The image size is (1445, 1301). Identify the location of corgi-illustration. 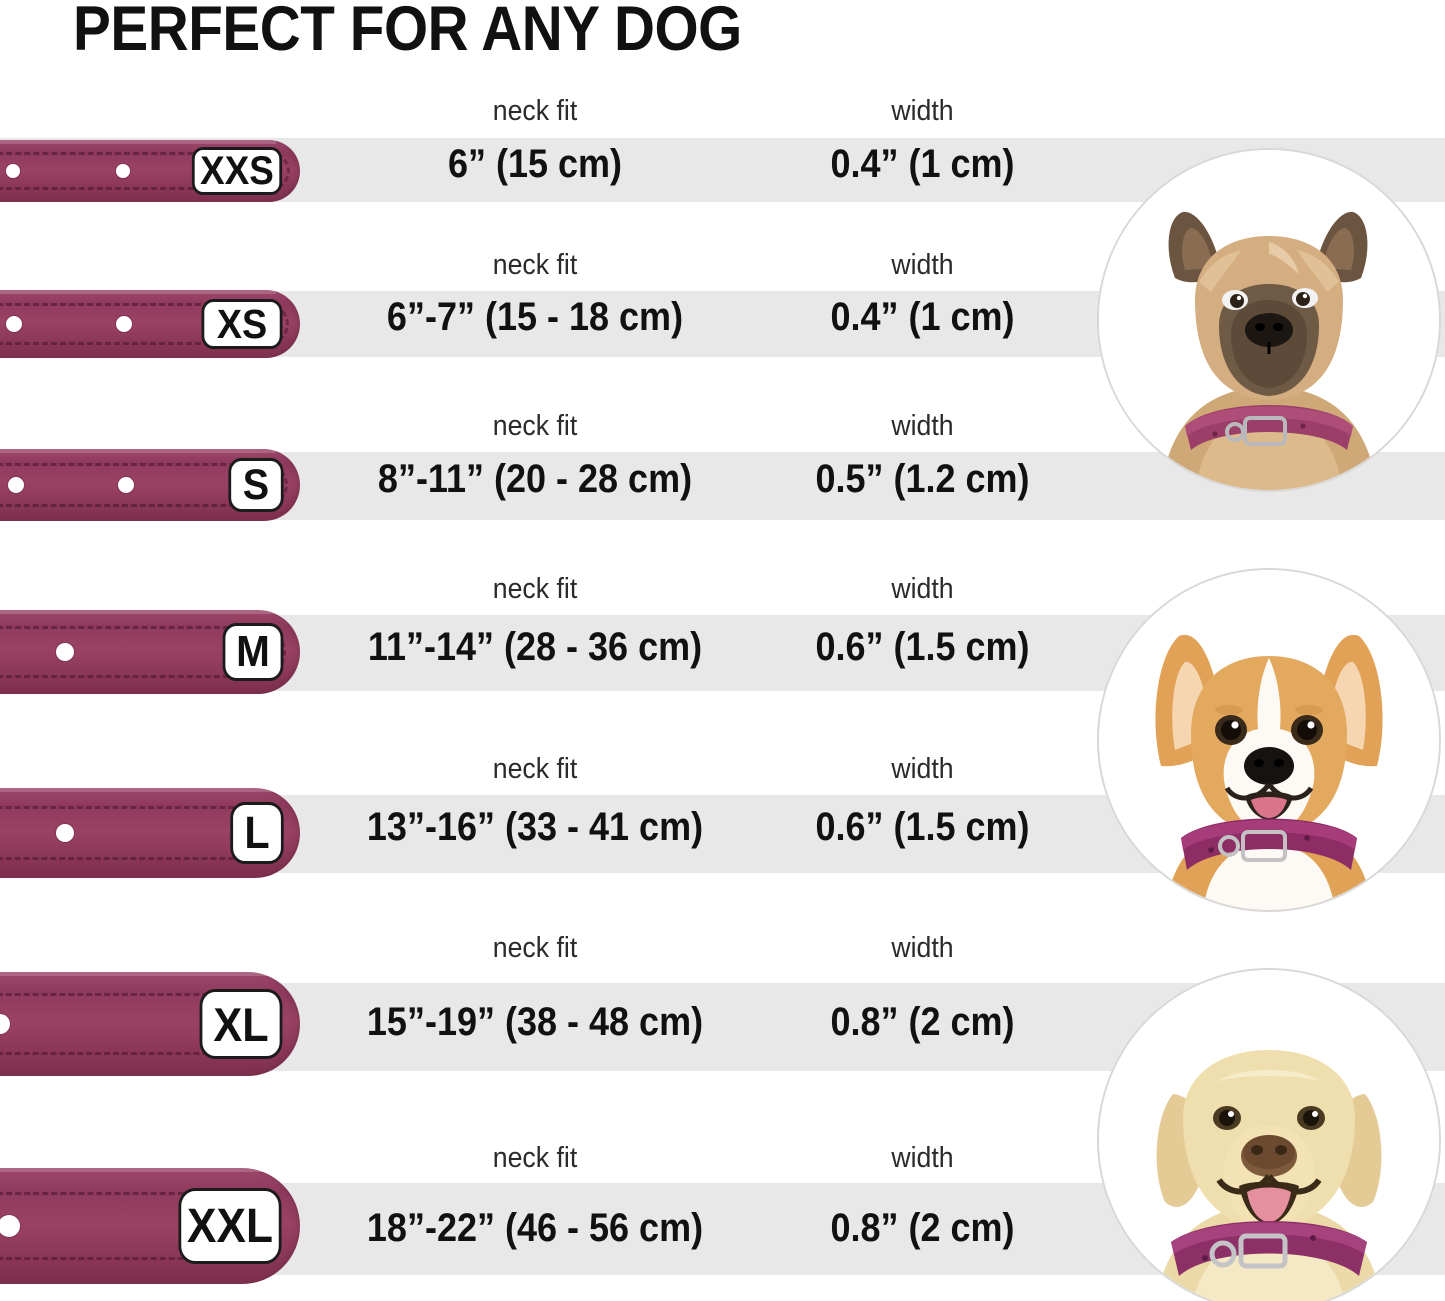
(1269, 740).